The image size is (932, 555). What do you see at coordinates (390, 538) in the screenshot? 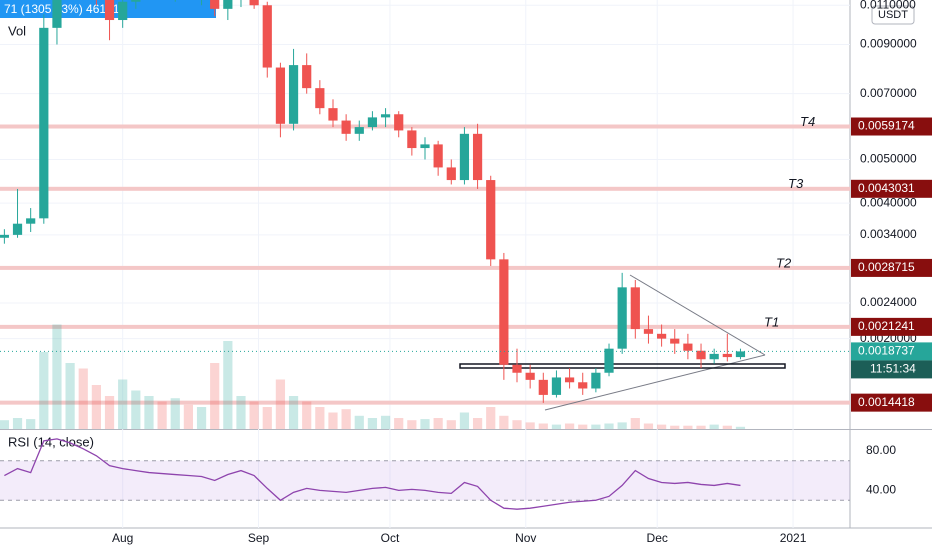
I see `x-tick-label: Oct` at bounding box center [390, 538].